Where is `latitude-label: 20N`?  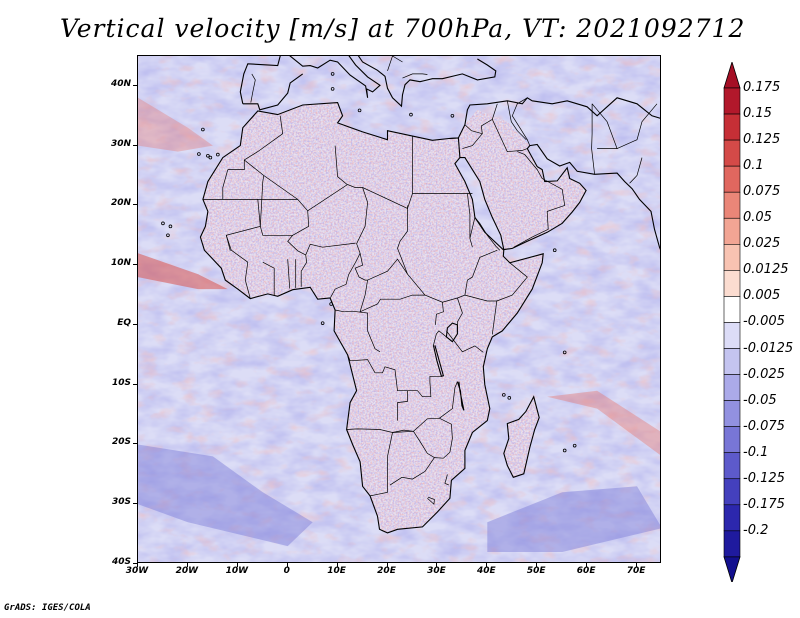
latitude-label: 20N is located at coordinates (120, 203).